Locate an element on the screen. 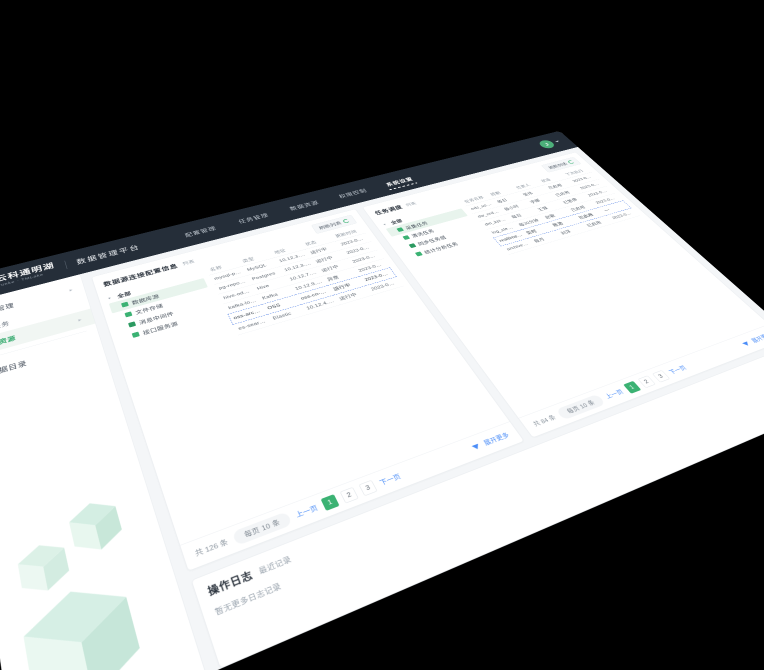 The height and width of the screenshot is (670, 764). pager-left-next: 下一页 is located at coordinates (390, 480).